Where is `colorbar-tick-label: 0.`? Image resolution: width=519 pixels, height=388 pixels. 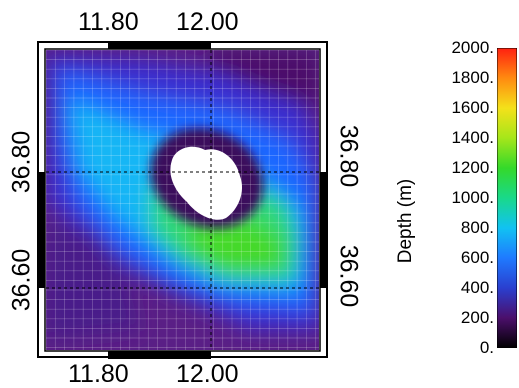 colorbar-tick-label: 0. is located at coordinates (486, 347).